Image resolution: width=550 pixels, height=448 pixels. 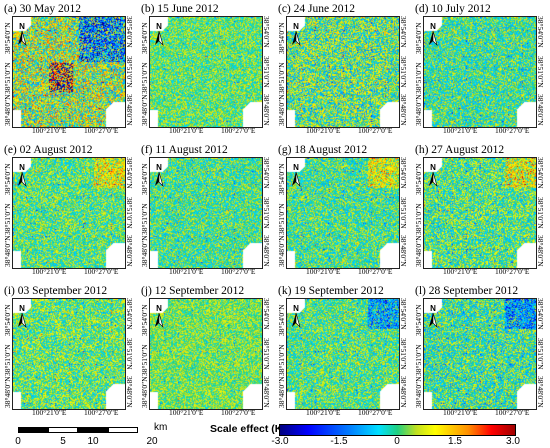 What do you see at coordinates (180, 9) in the screenshot?
I see `panel-title: (b) 15 June 2012` at bounding box center [180, 9].